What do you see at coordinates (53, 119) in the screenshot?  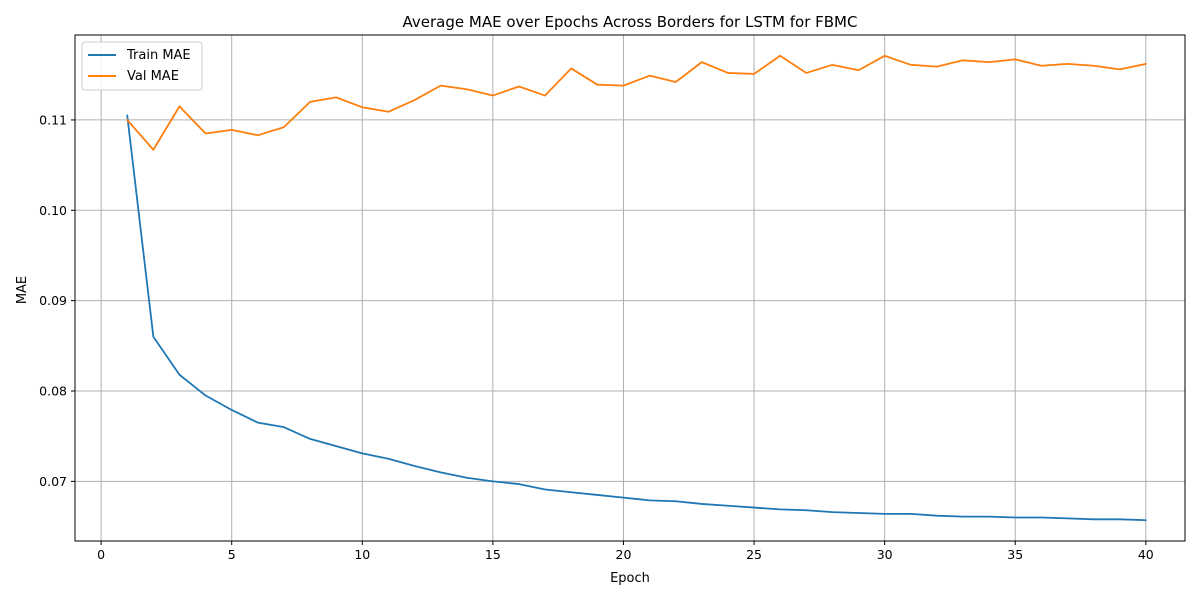 I see `y-tick-label: 0.11` at bounding box center [53, 119].